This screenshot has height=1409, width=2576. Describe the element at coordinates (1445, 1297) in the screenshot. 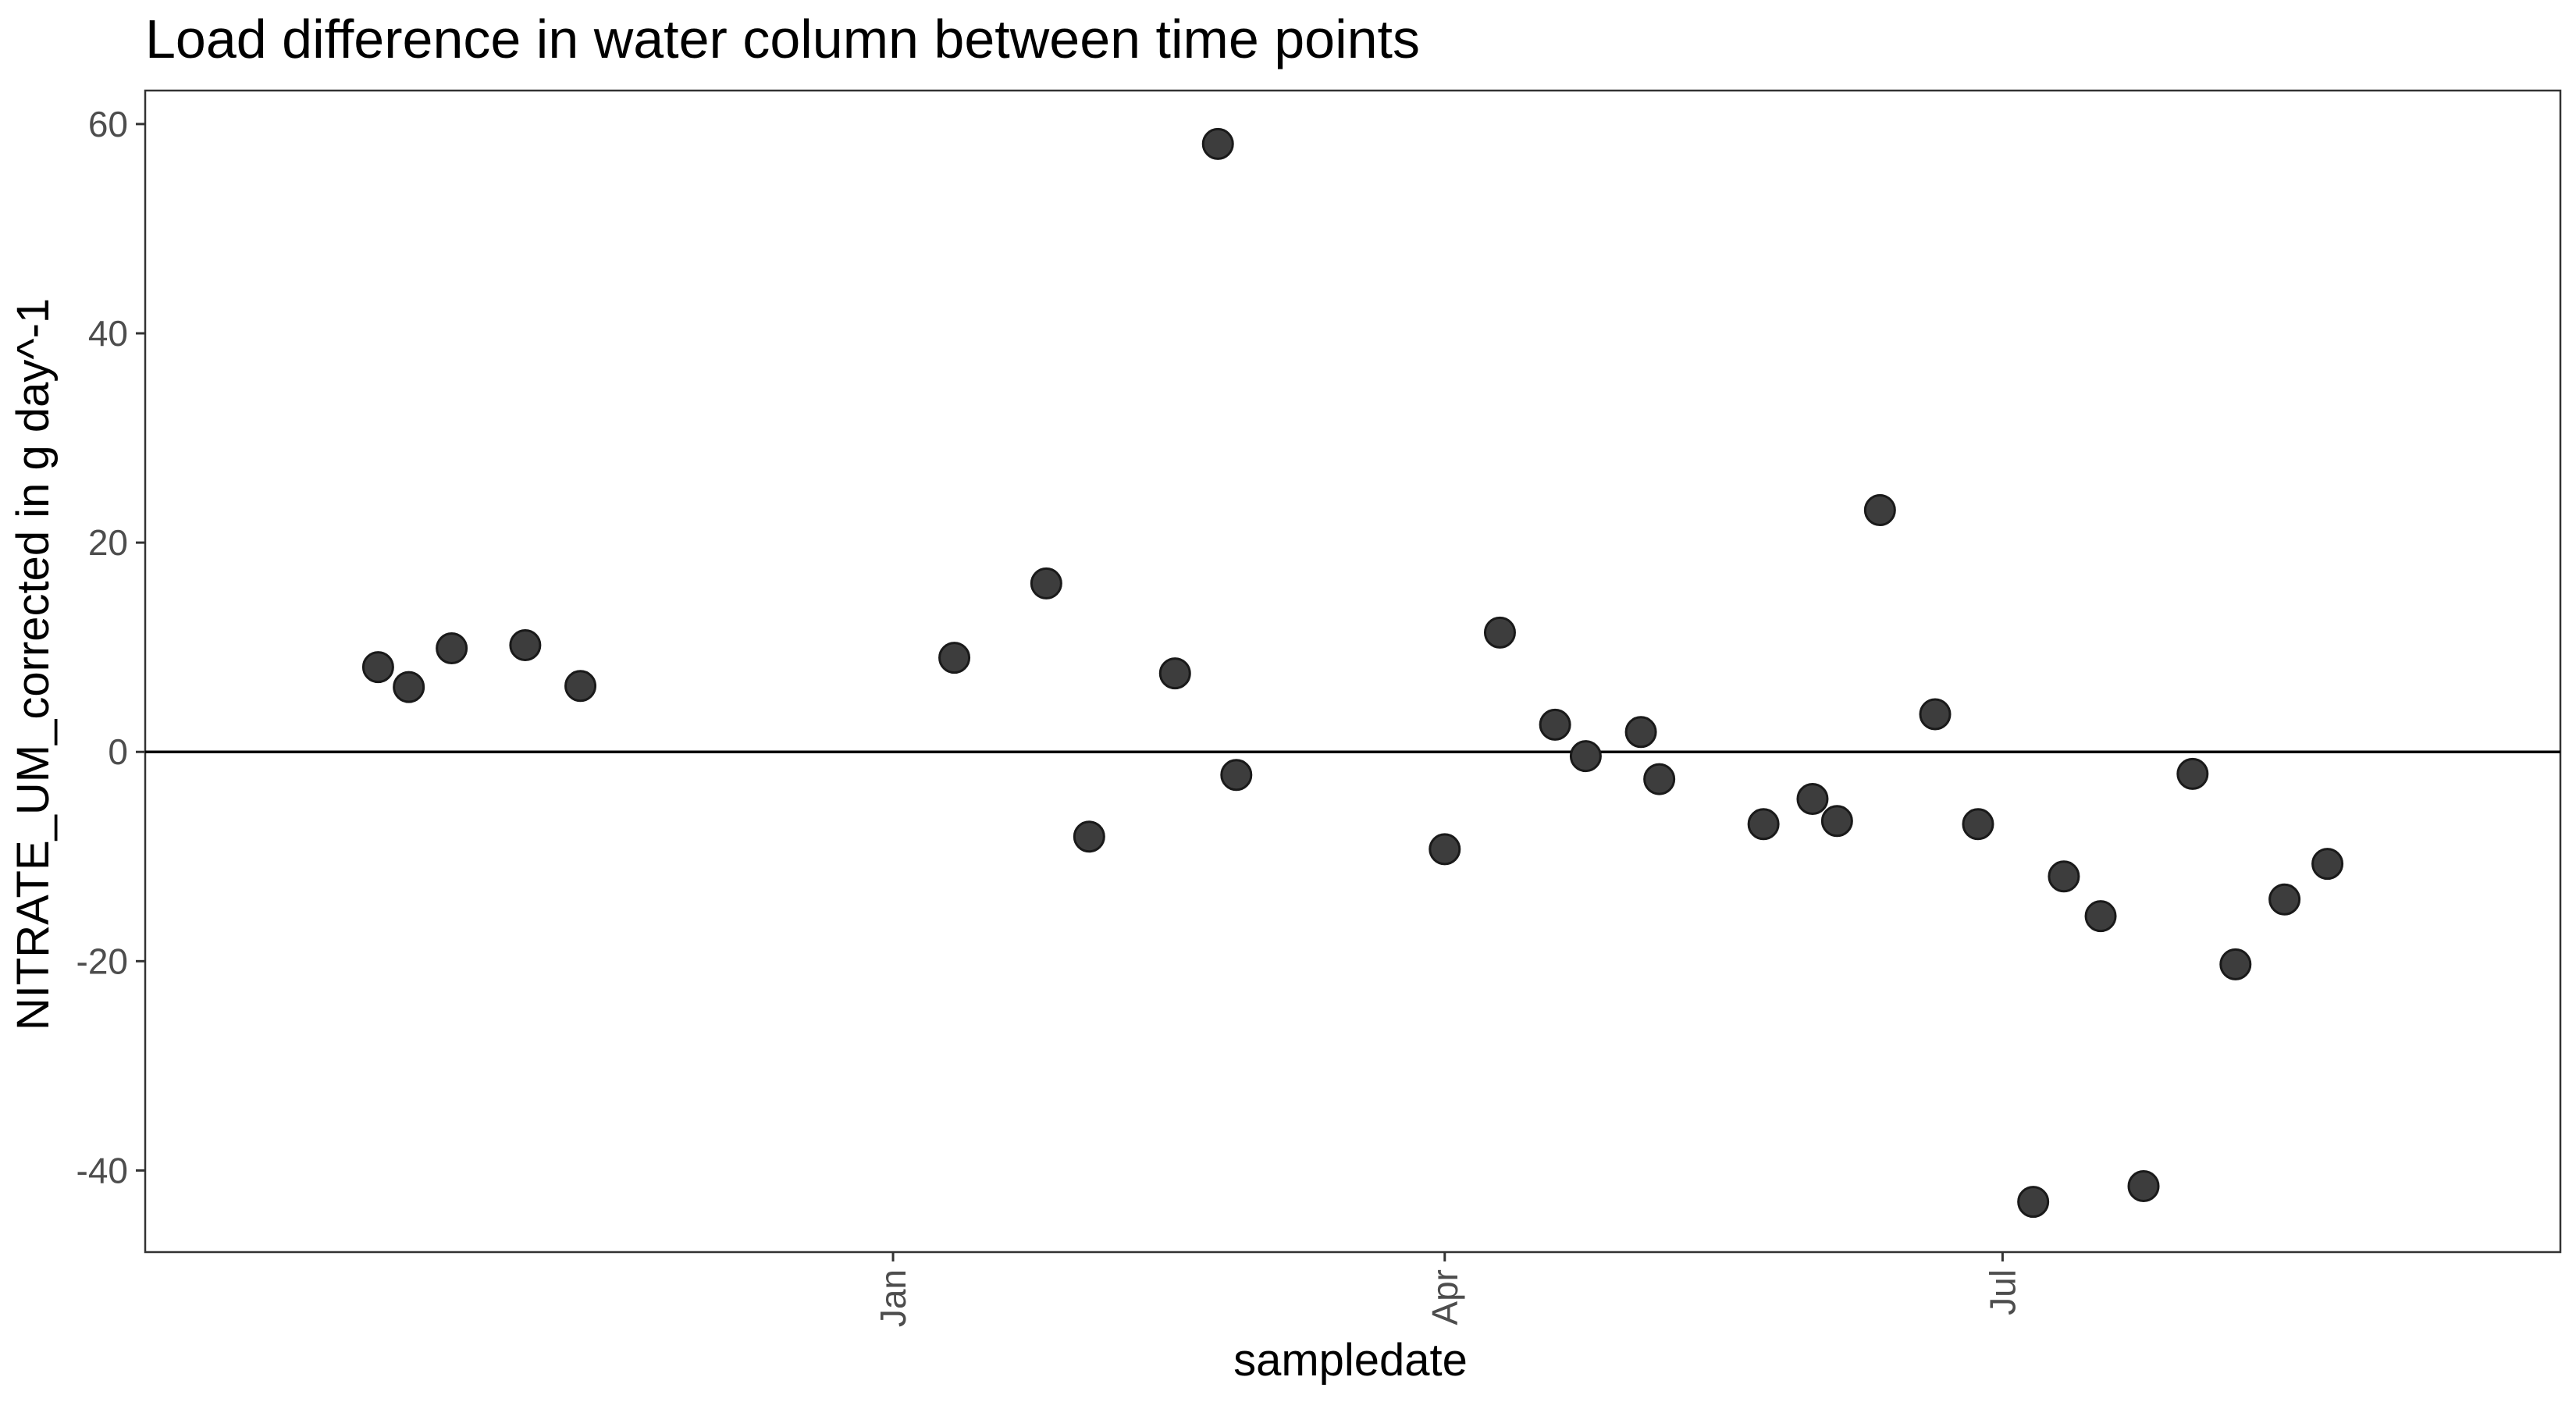

I see `x-tick-label: Apr` at that location.